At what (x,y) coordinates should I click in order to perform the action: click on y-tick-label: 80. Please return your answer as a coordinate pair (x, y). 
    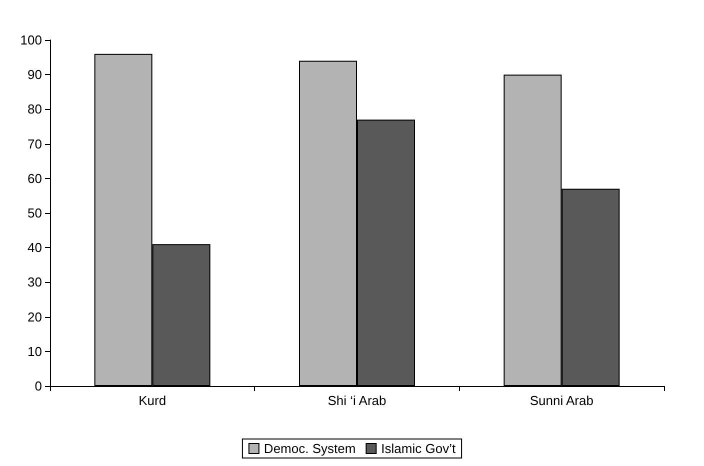
    Looking at the image, I should click on (35, 109).